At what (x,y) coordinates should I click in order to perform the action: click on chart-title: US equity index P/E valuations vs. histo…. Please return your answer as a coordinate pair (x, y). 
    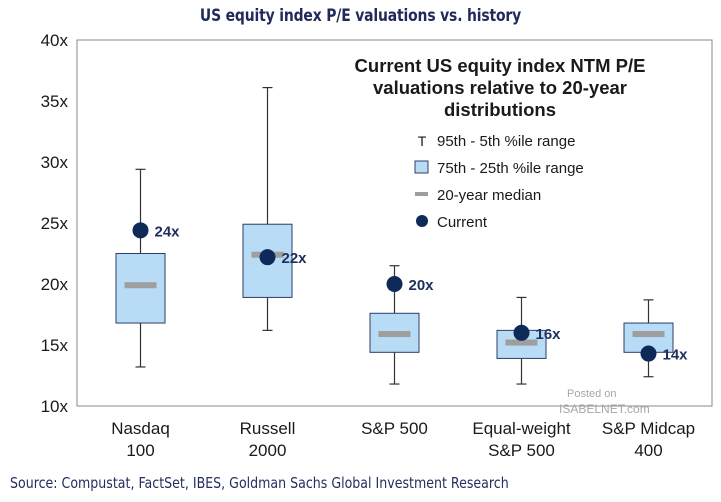
    Looking at the image, I should click on (360, 16).